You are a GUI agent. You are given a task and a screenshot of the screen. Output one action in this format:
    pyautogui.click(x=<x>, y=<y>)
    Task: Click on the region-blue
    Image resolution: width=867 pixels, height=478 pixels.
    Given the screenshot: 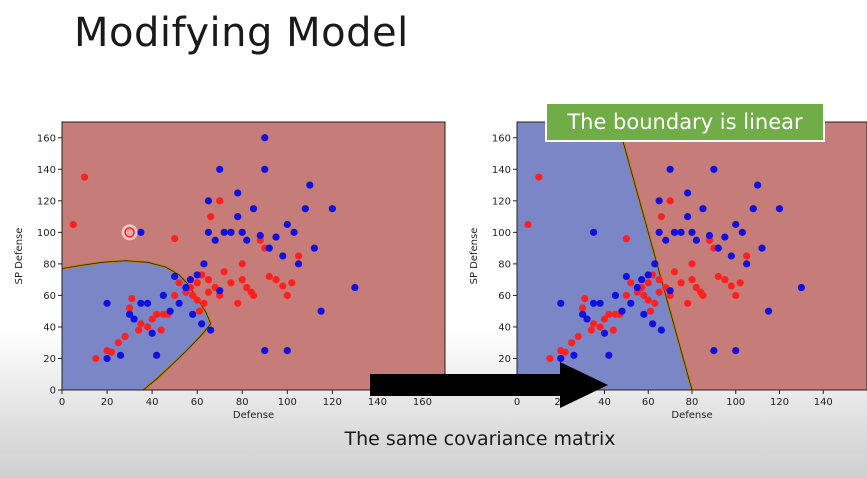 What is the action you would take?
    pyautogui.click(x=604, y=256)
    